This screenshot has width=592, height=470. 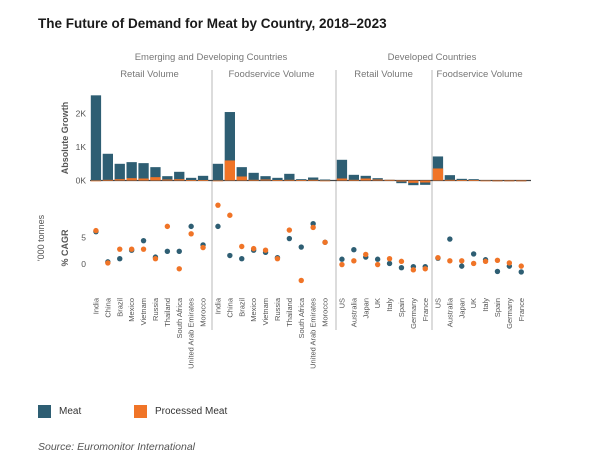 I want to click on dot-meat-australia-p4, so click(x=450, y=239).